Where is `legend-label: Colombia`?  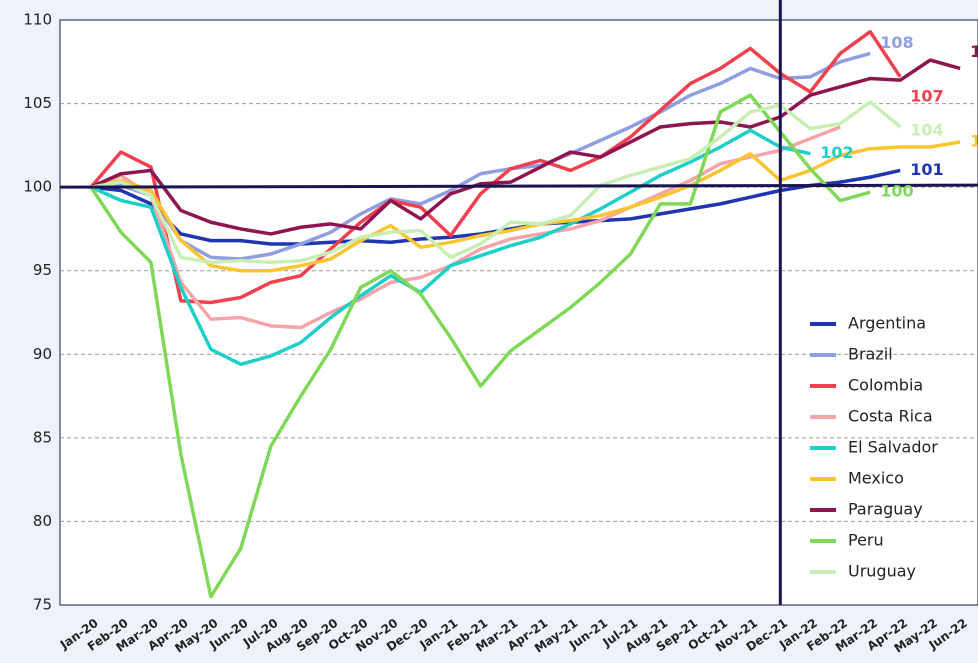
legend-label: Colombia is located at coordinates (885, 385).